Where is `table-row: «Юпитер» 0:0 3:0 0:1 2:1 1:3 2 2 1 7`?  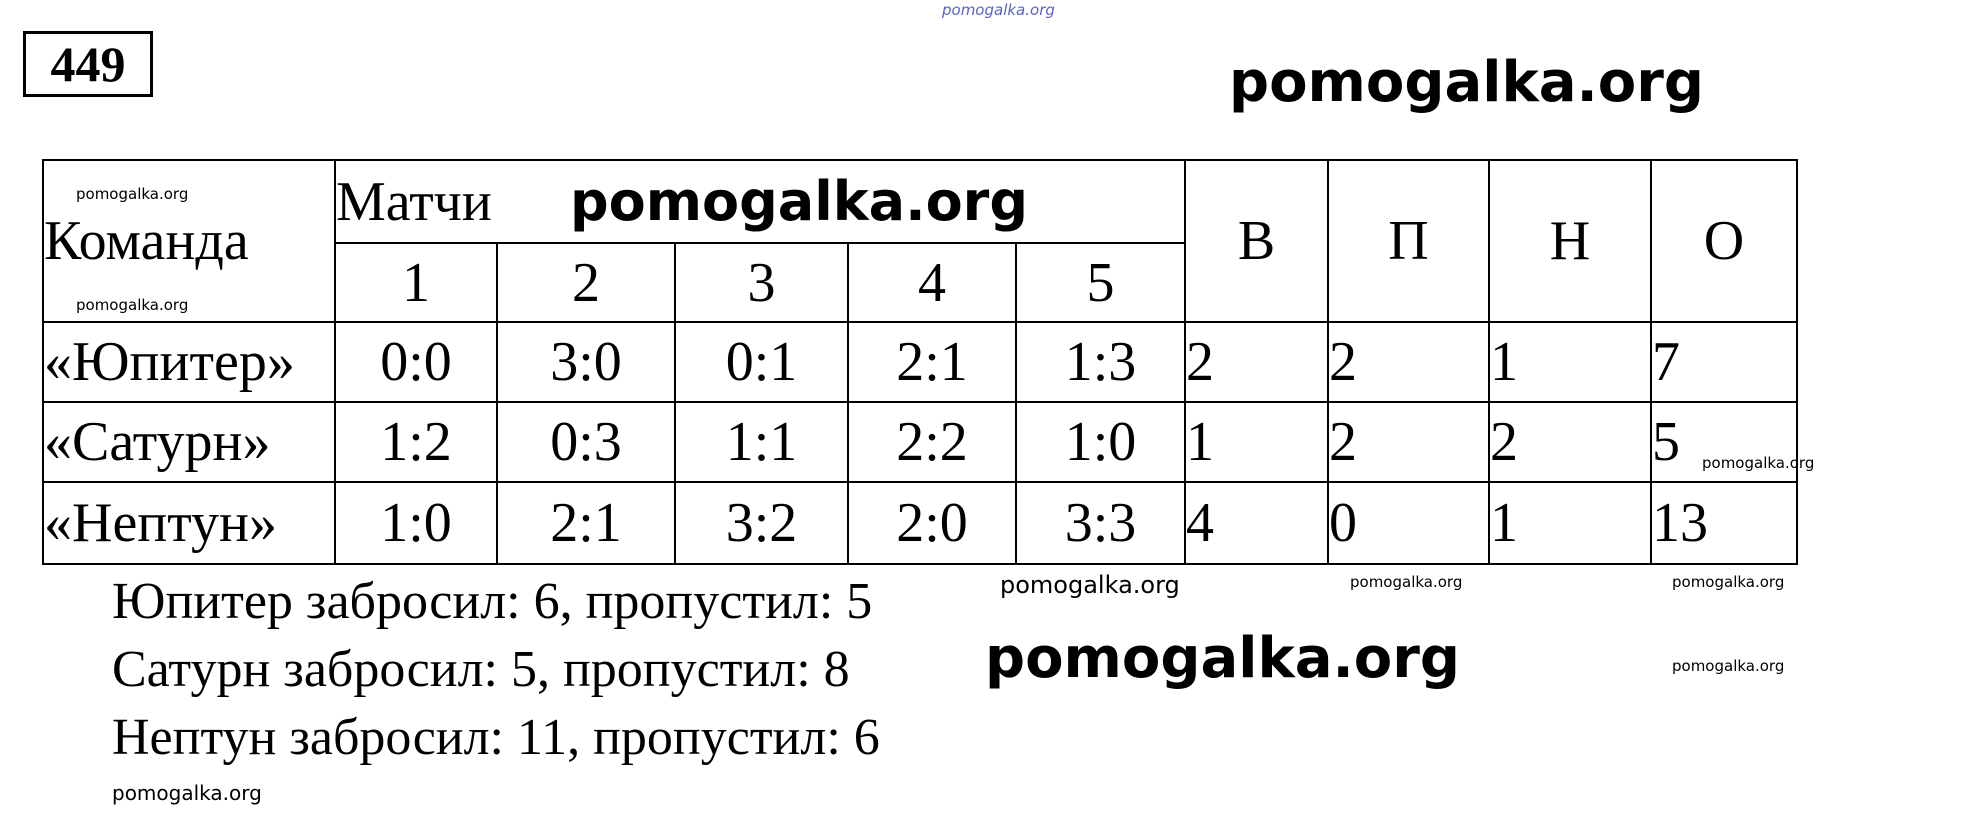 table-row: «Юпитер» 0:0 3:0 0:1 2:1 1:3 2 2 1 7 is located at coordinates (920, 362).